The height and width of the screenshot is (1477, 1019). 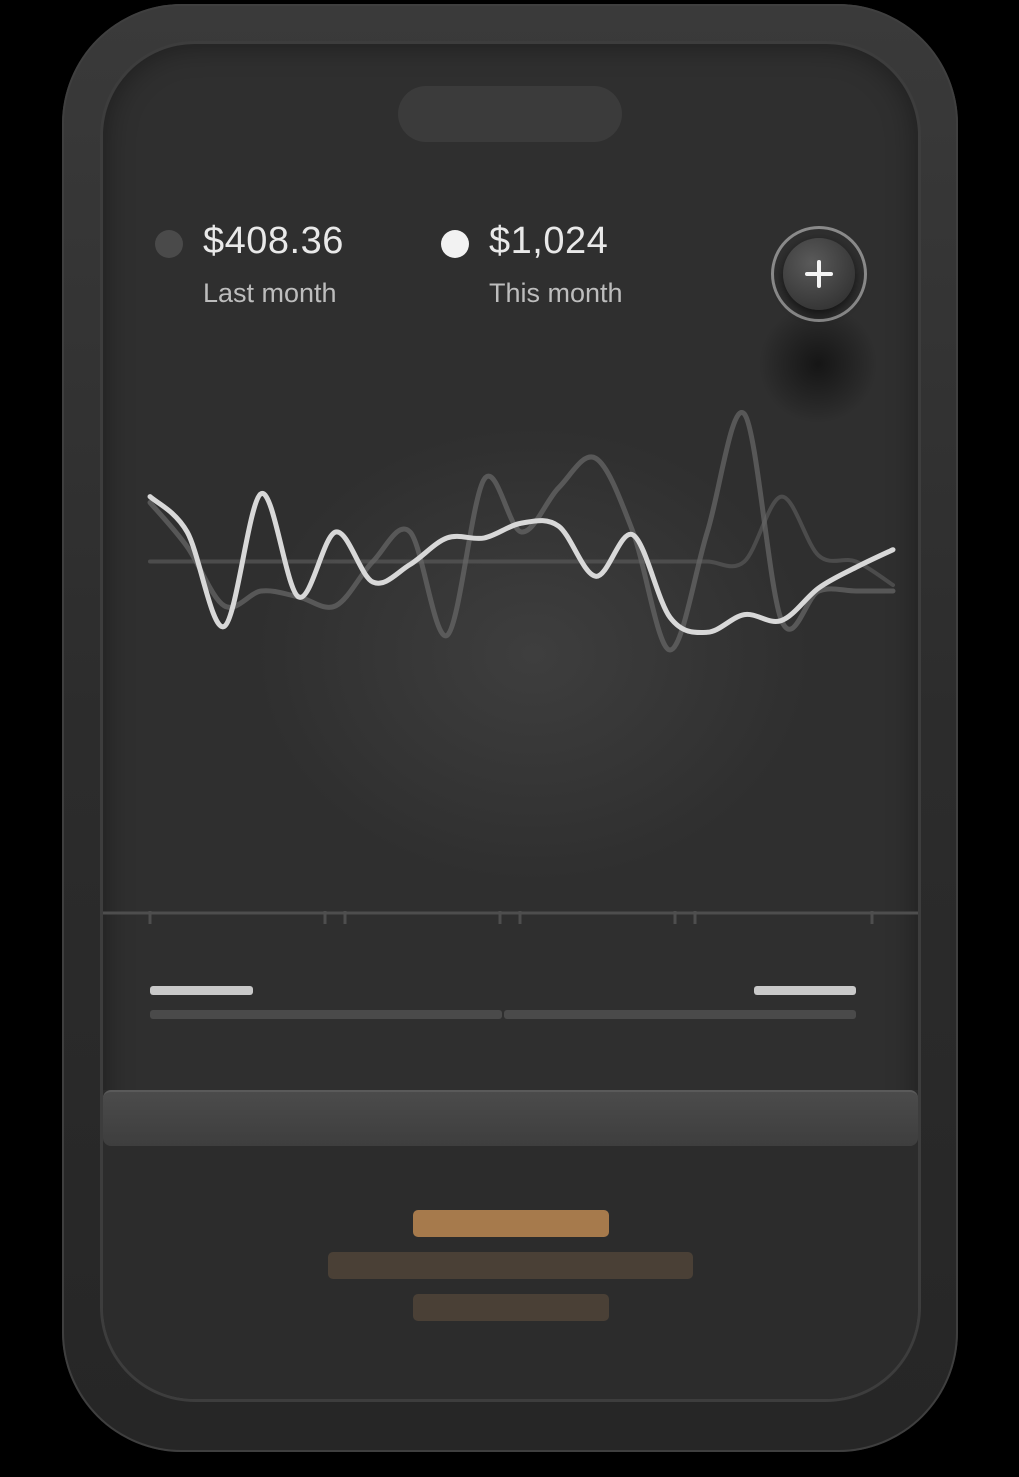 I want to click on last-month-amount: $408.36, so click(x=273, y=241).